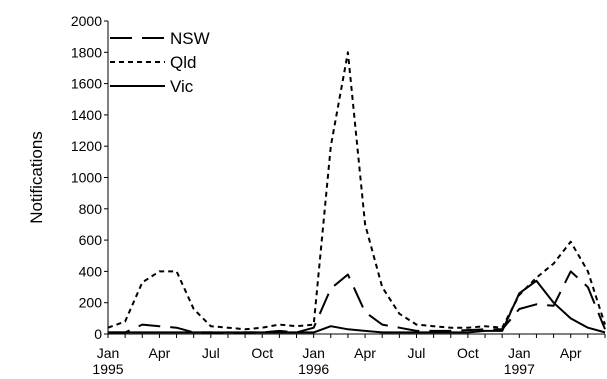 The height and width of the screenshot is (379, 607). I want to click on legend-label-nsw: NSW, so click(190, 38).